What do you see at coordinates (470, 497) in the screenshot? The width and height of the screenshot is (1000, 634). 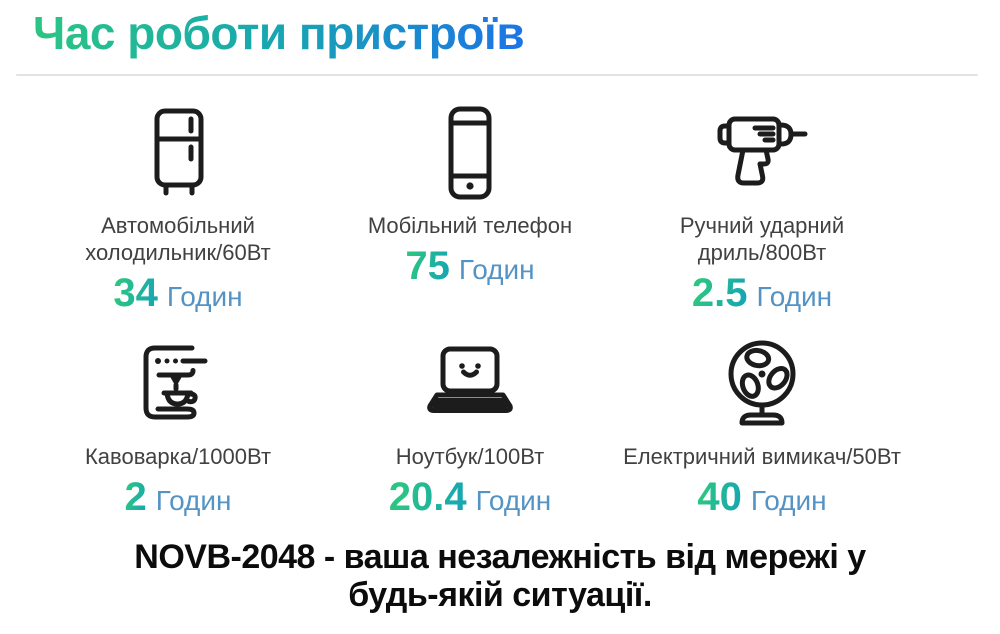 I see `device-value: 20.4 Годин` at bounding box center [470, 497].